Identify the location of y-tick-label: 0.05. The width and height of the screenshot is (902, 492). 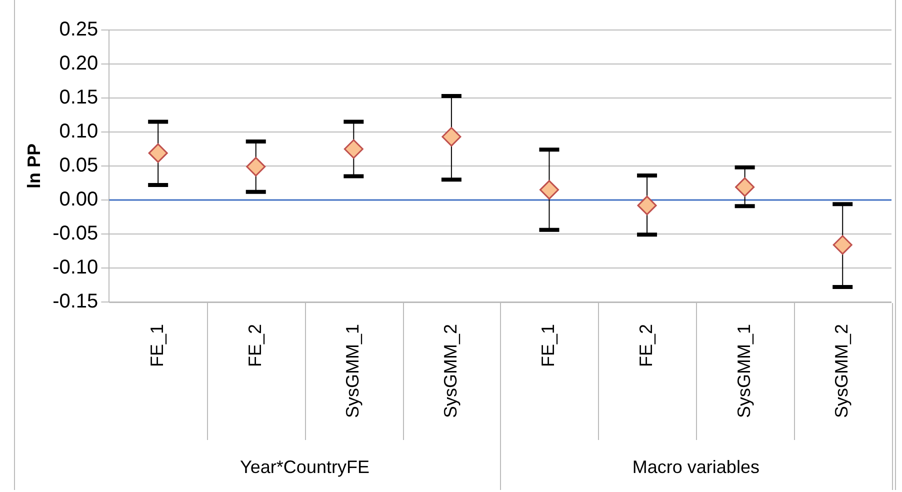
(78, 165).